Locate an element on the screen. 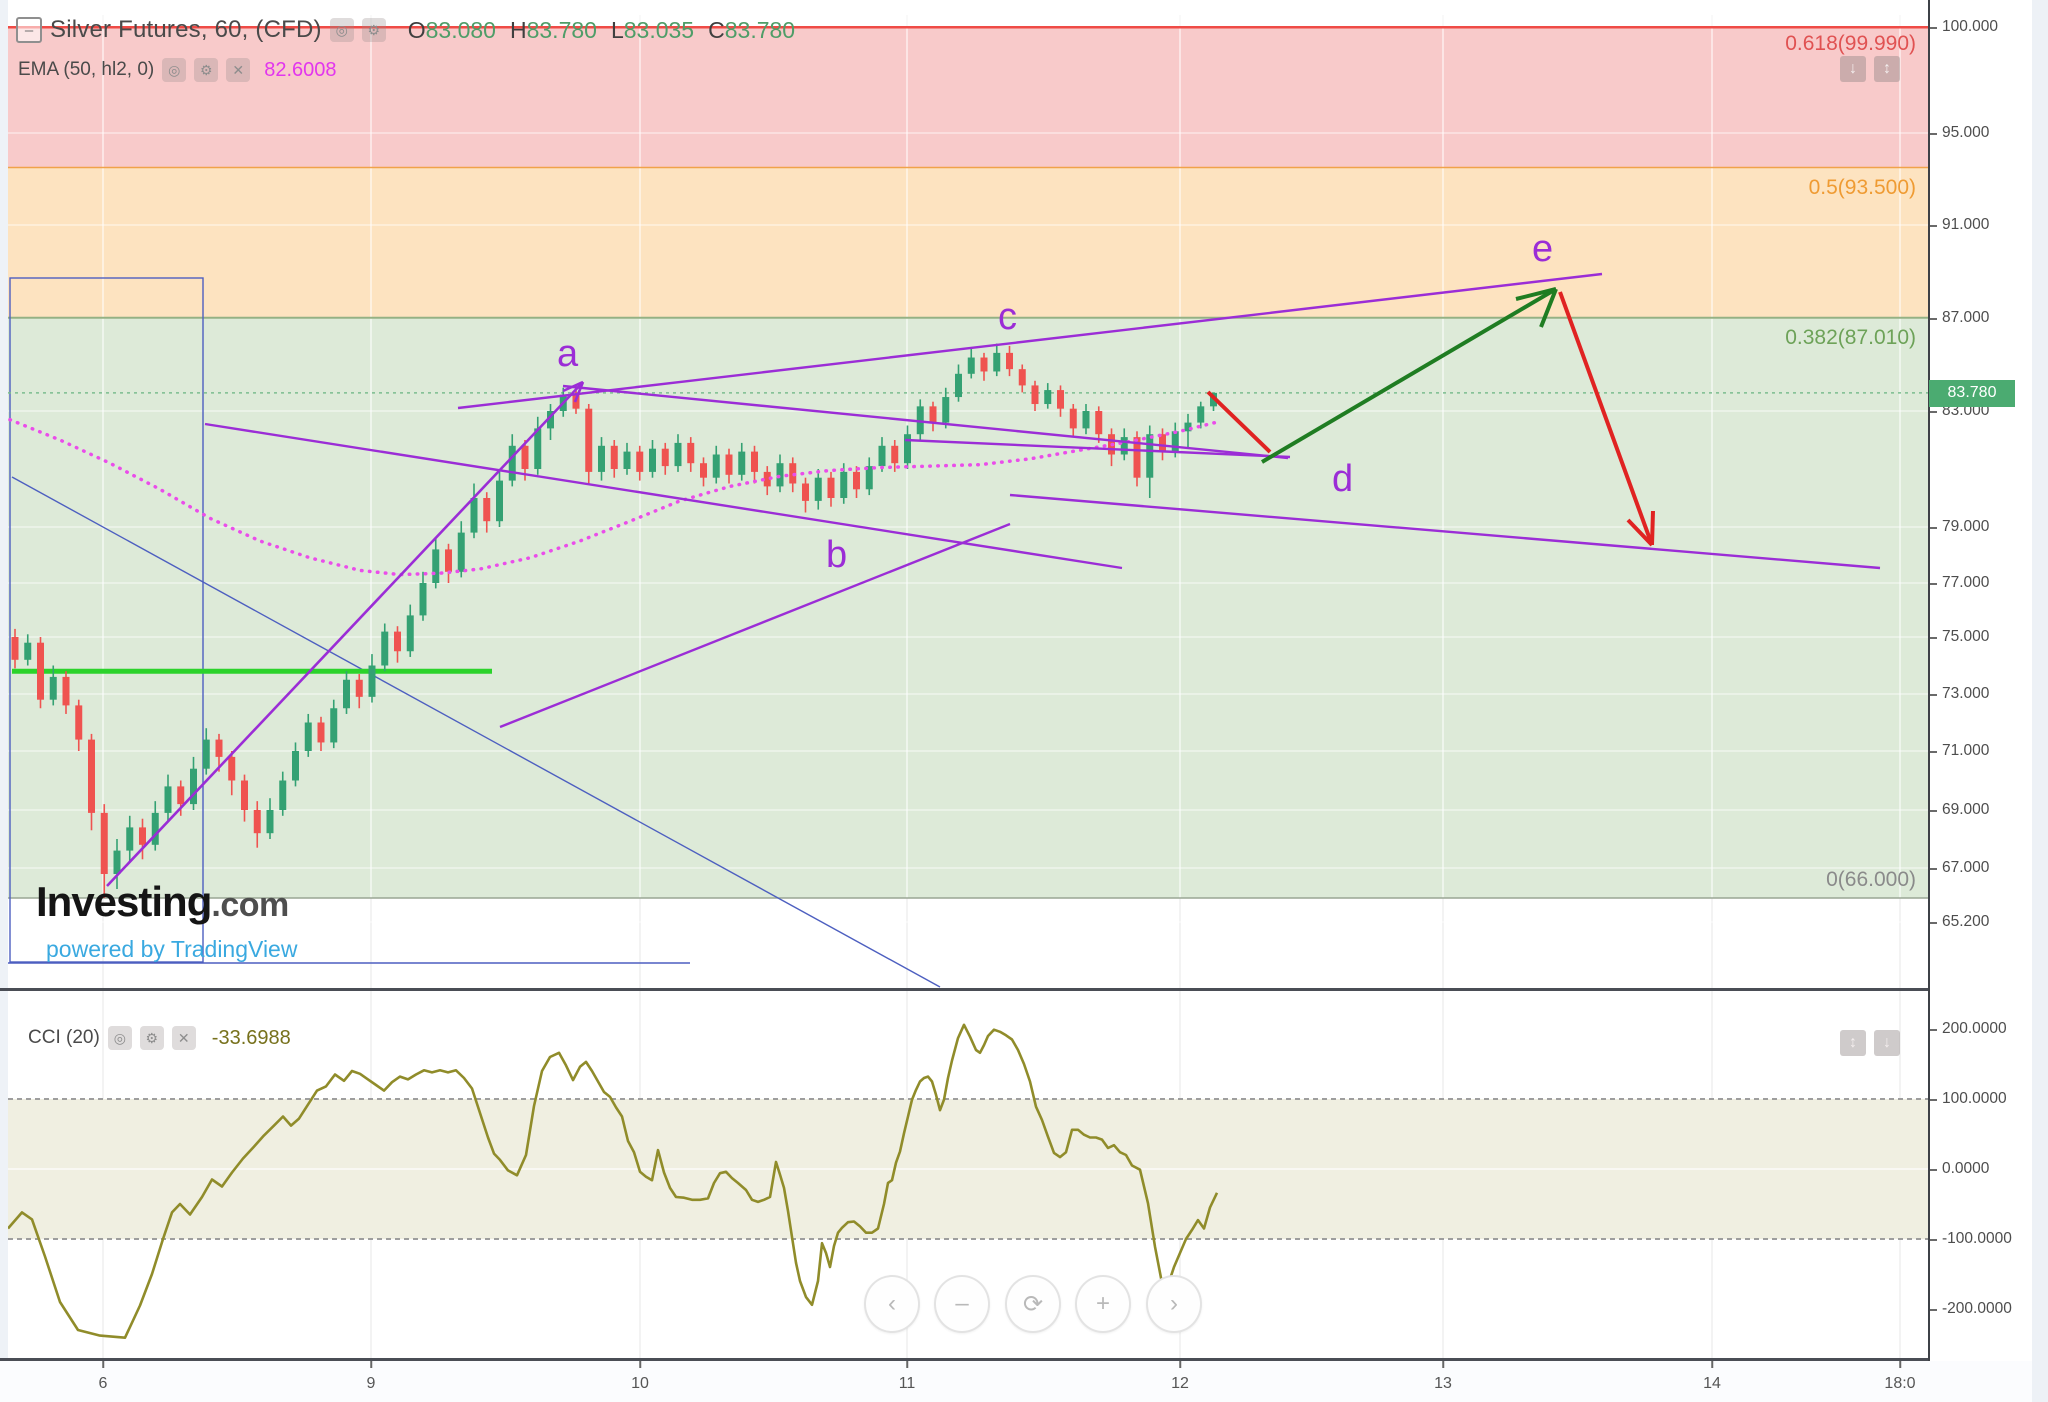 This screenshot has width=2048, height=1402. fib-level-0382-label: 0.382(87.010) is located at coordinates (1850, 337).